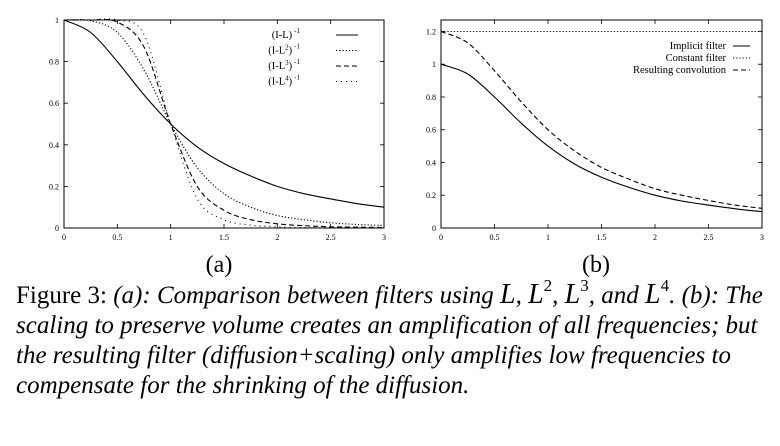 This screenshot has height=446, width=780. What do you see at coordinates (596, 265) in the screenshot?
I see `panel-label-b: (b)` at bounding box center [596, 265].